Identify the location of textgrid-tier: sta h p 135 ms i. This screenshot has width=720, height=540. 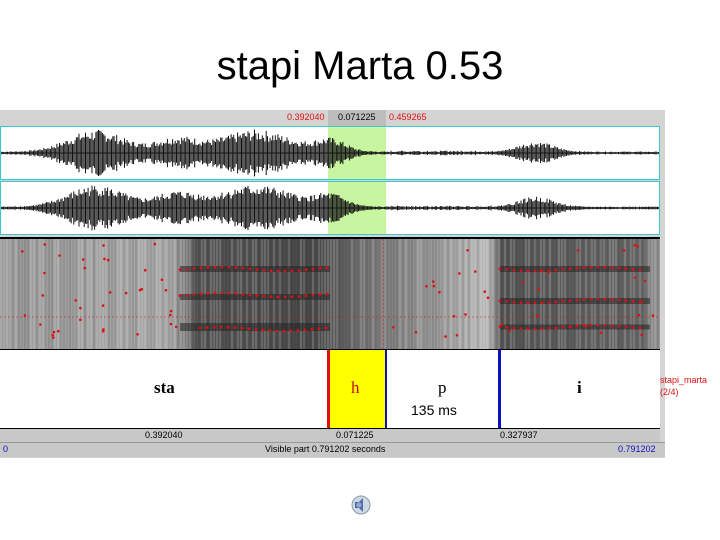
(330, 389).